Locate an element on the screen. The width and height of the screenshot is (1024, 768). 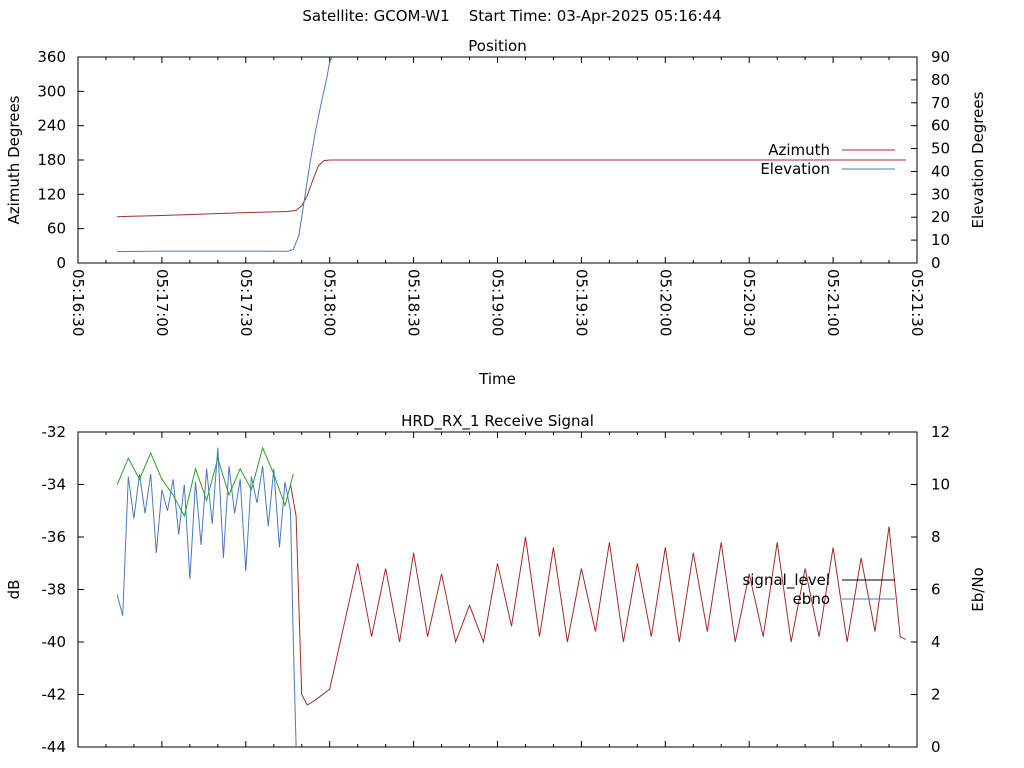
y2-tick-label: 80 is located at coordinates (940, 80).